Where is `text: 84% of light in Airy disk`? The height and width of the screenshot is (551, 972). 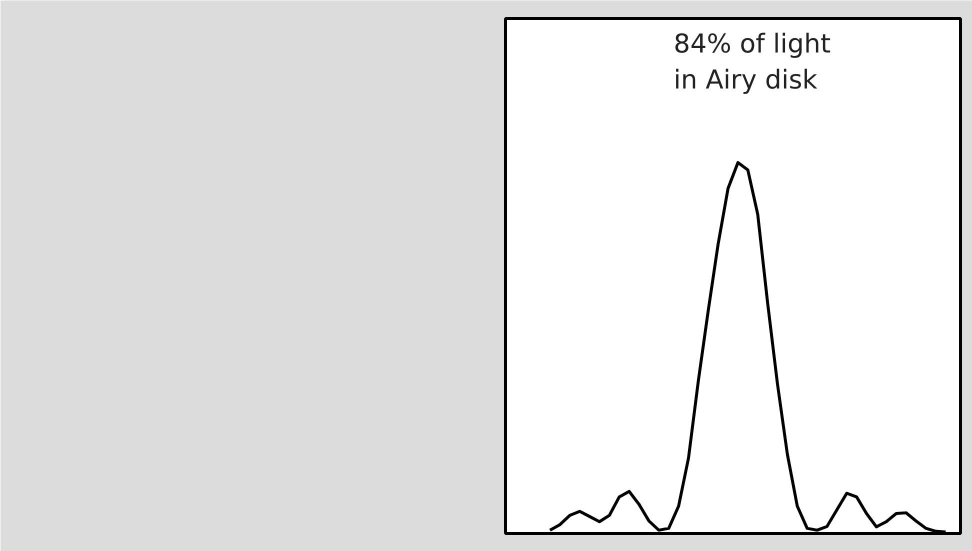 text: 84% of light in Airy disk is located at coordinates (752, 63).